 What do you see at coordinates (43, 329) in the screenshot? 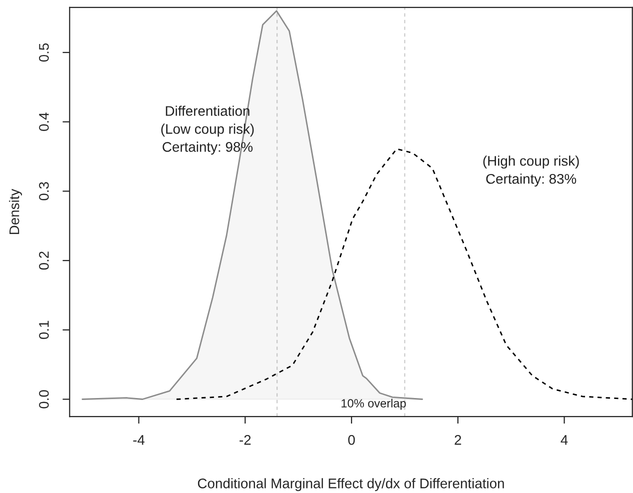
I see `y-tick-label: 0.1` at bounding box center [43, 329].